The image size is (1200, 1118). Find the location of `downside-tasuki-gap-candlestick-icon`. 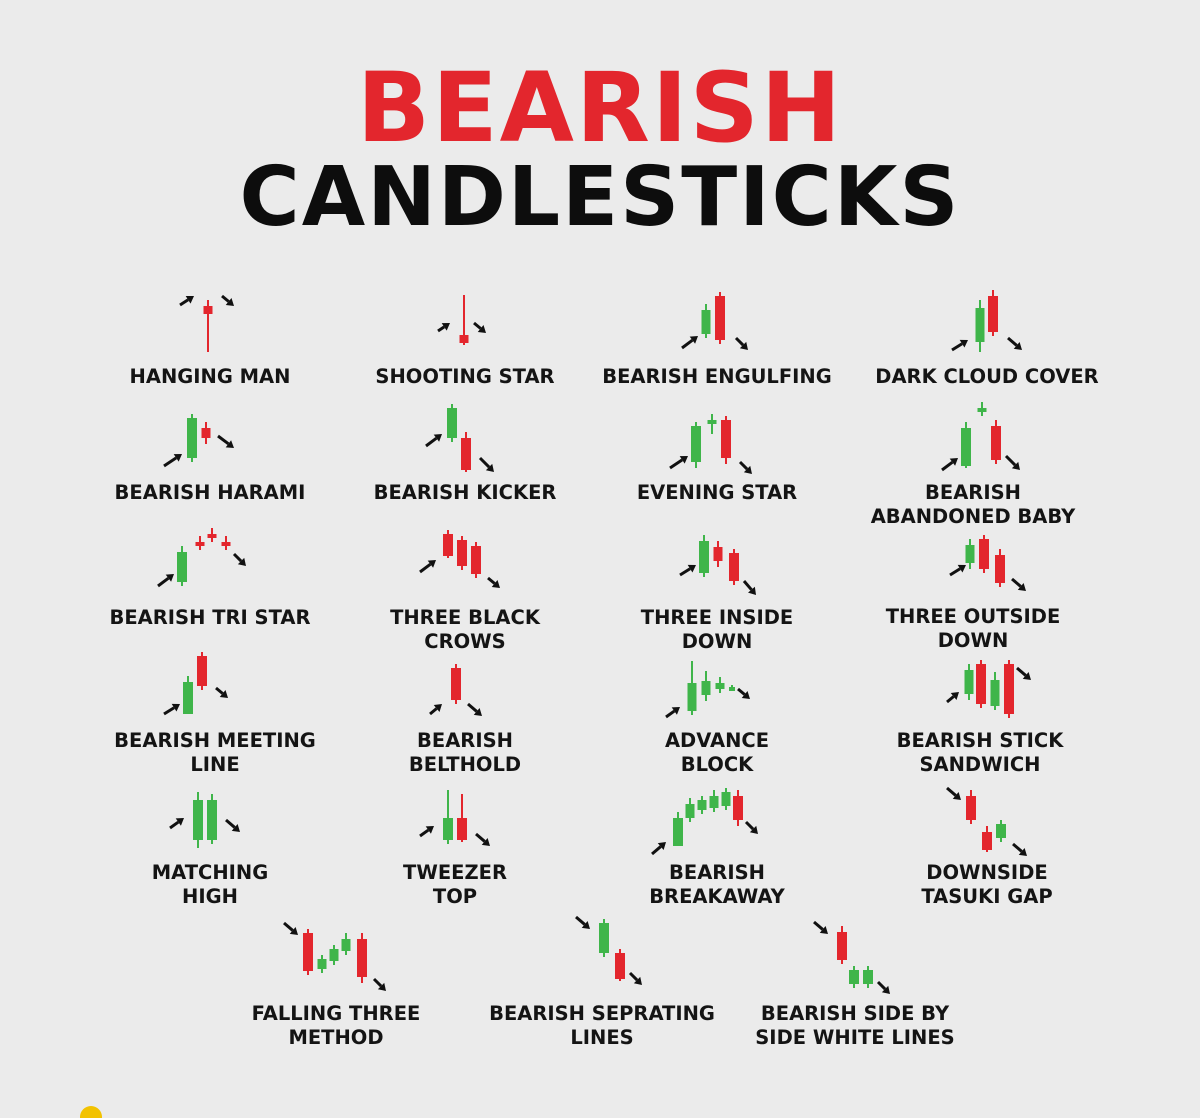

downside-tasuki-gap-candlestick-icon is located at coordinates (986, 821).